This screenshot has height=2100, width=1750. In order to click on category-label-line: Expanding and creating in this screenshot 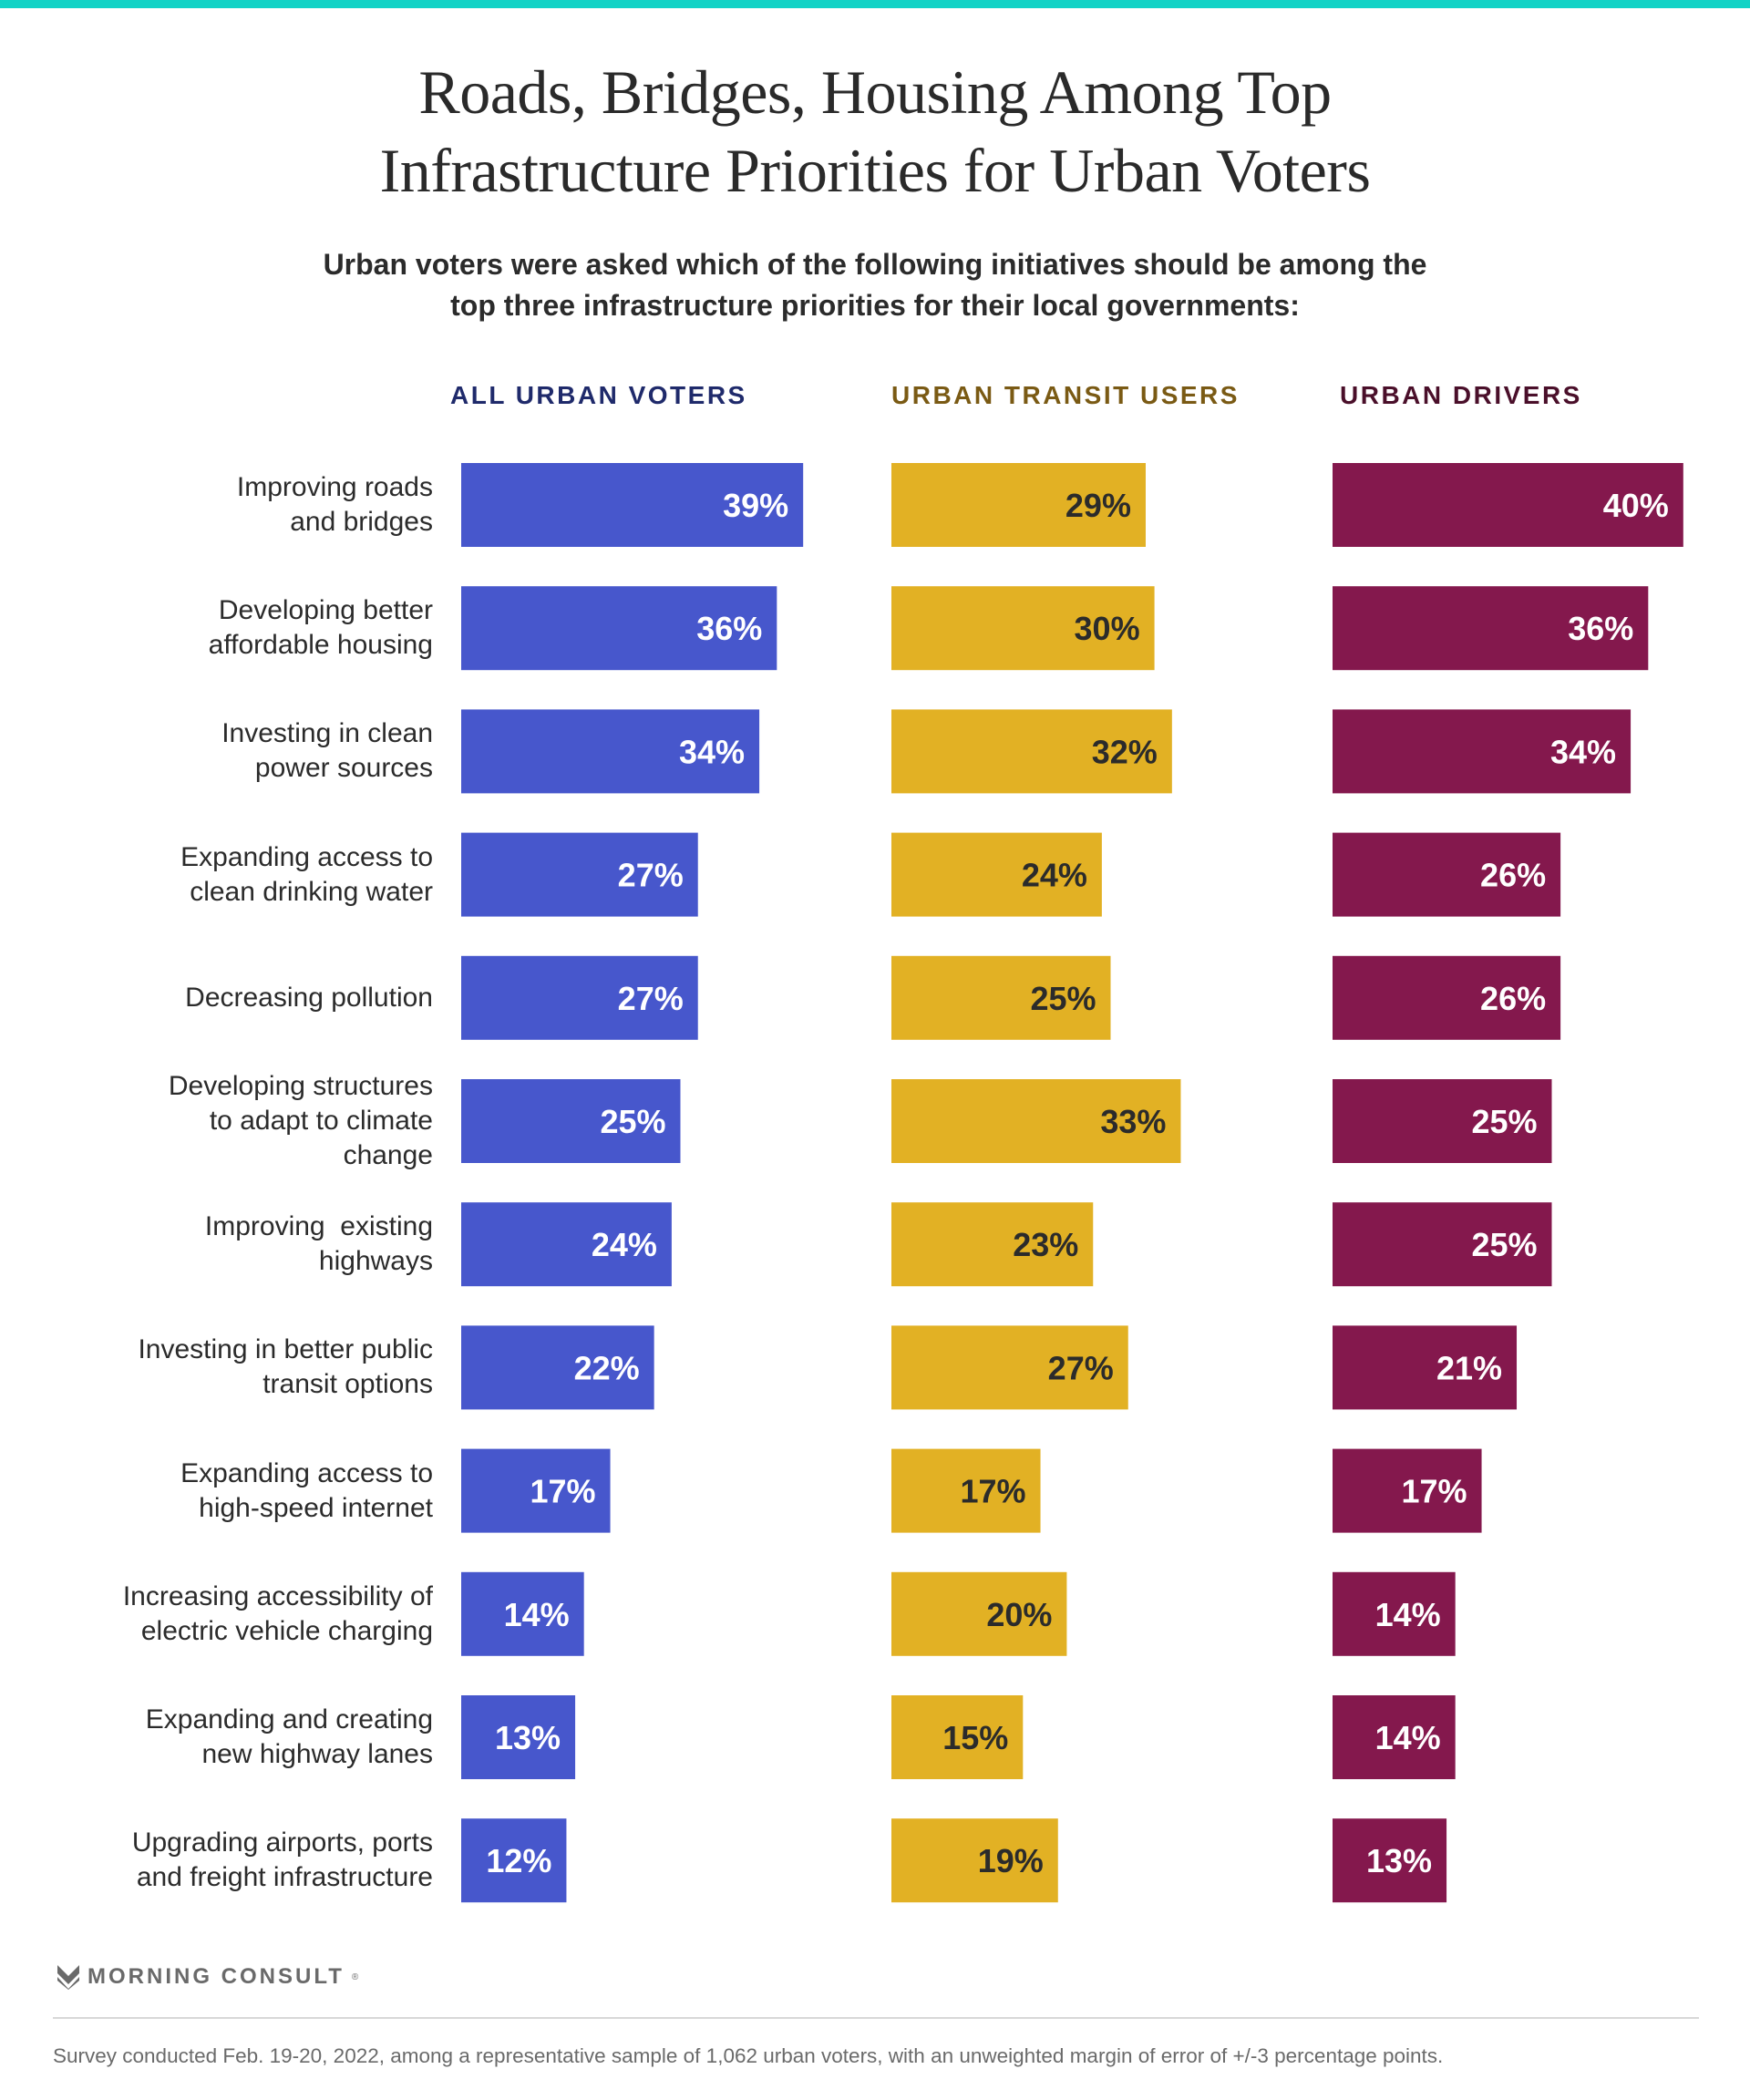, I will do `click(289, 1720)`.